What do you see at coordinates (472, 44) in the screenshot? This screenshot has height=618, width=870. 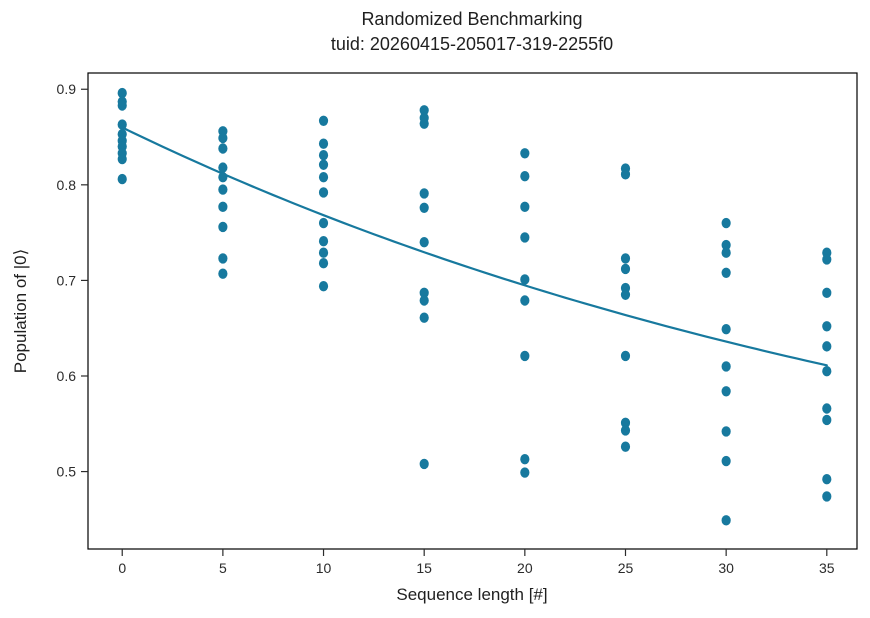 I see `chart-subtitle: tuid: 20260415-205017-319-2255f0` at bounding box center [472, 44].